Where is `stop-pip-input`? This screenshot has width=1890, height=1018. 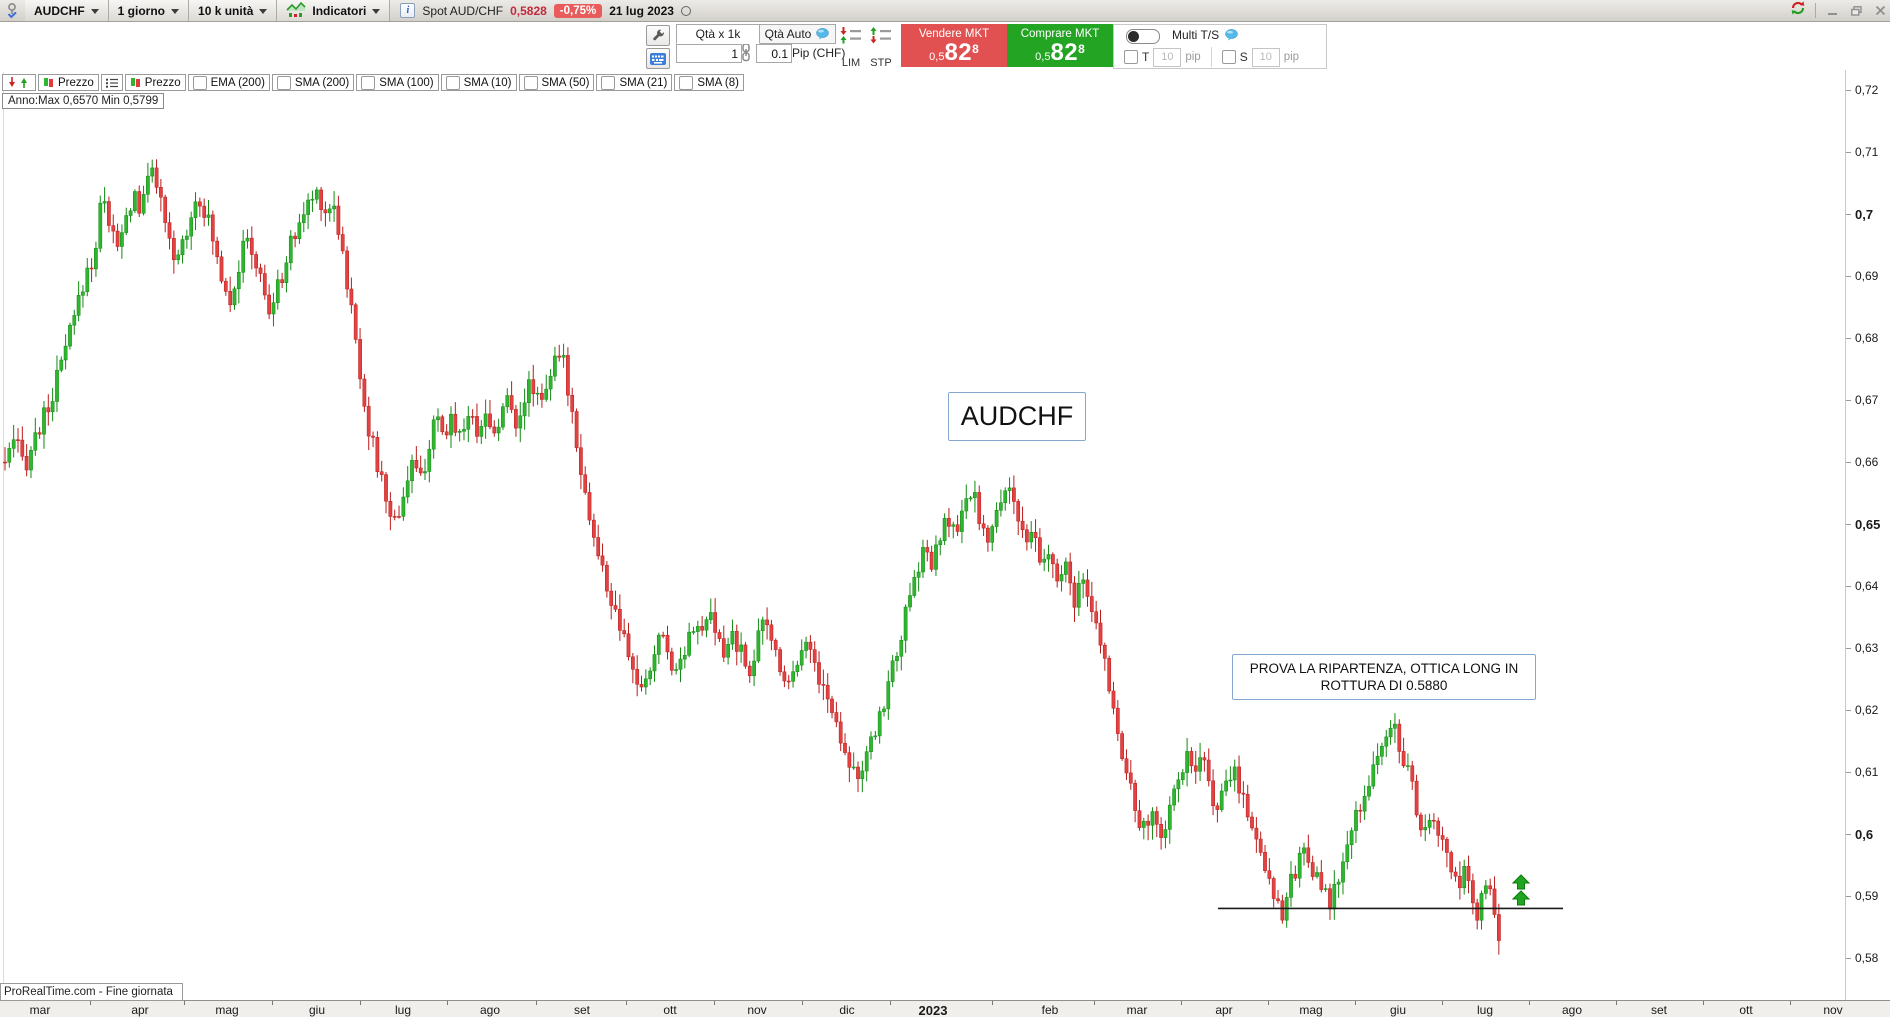
stop-pip-input is located at coordinates (1265, 57).